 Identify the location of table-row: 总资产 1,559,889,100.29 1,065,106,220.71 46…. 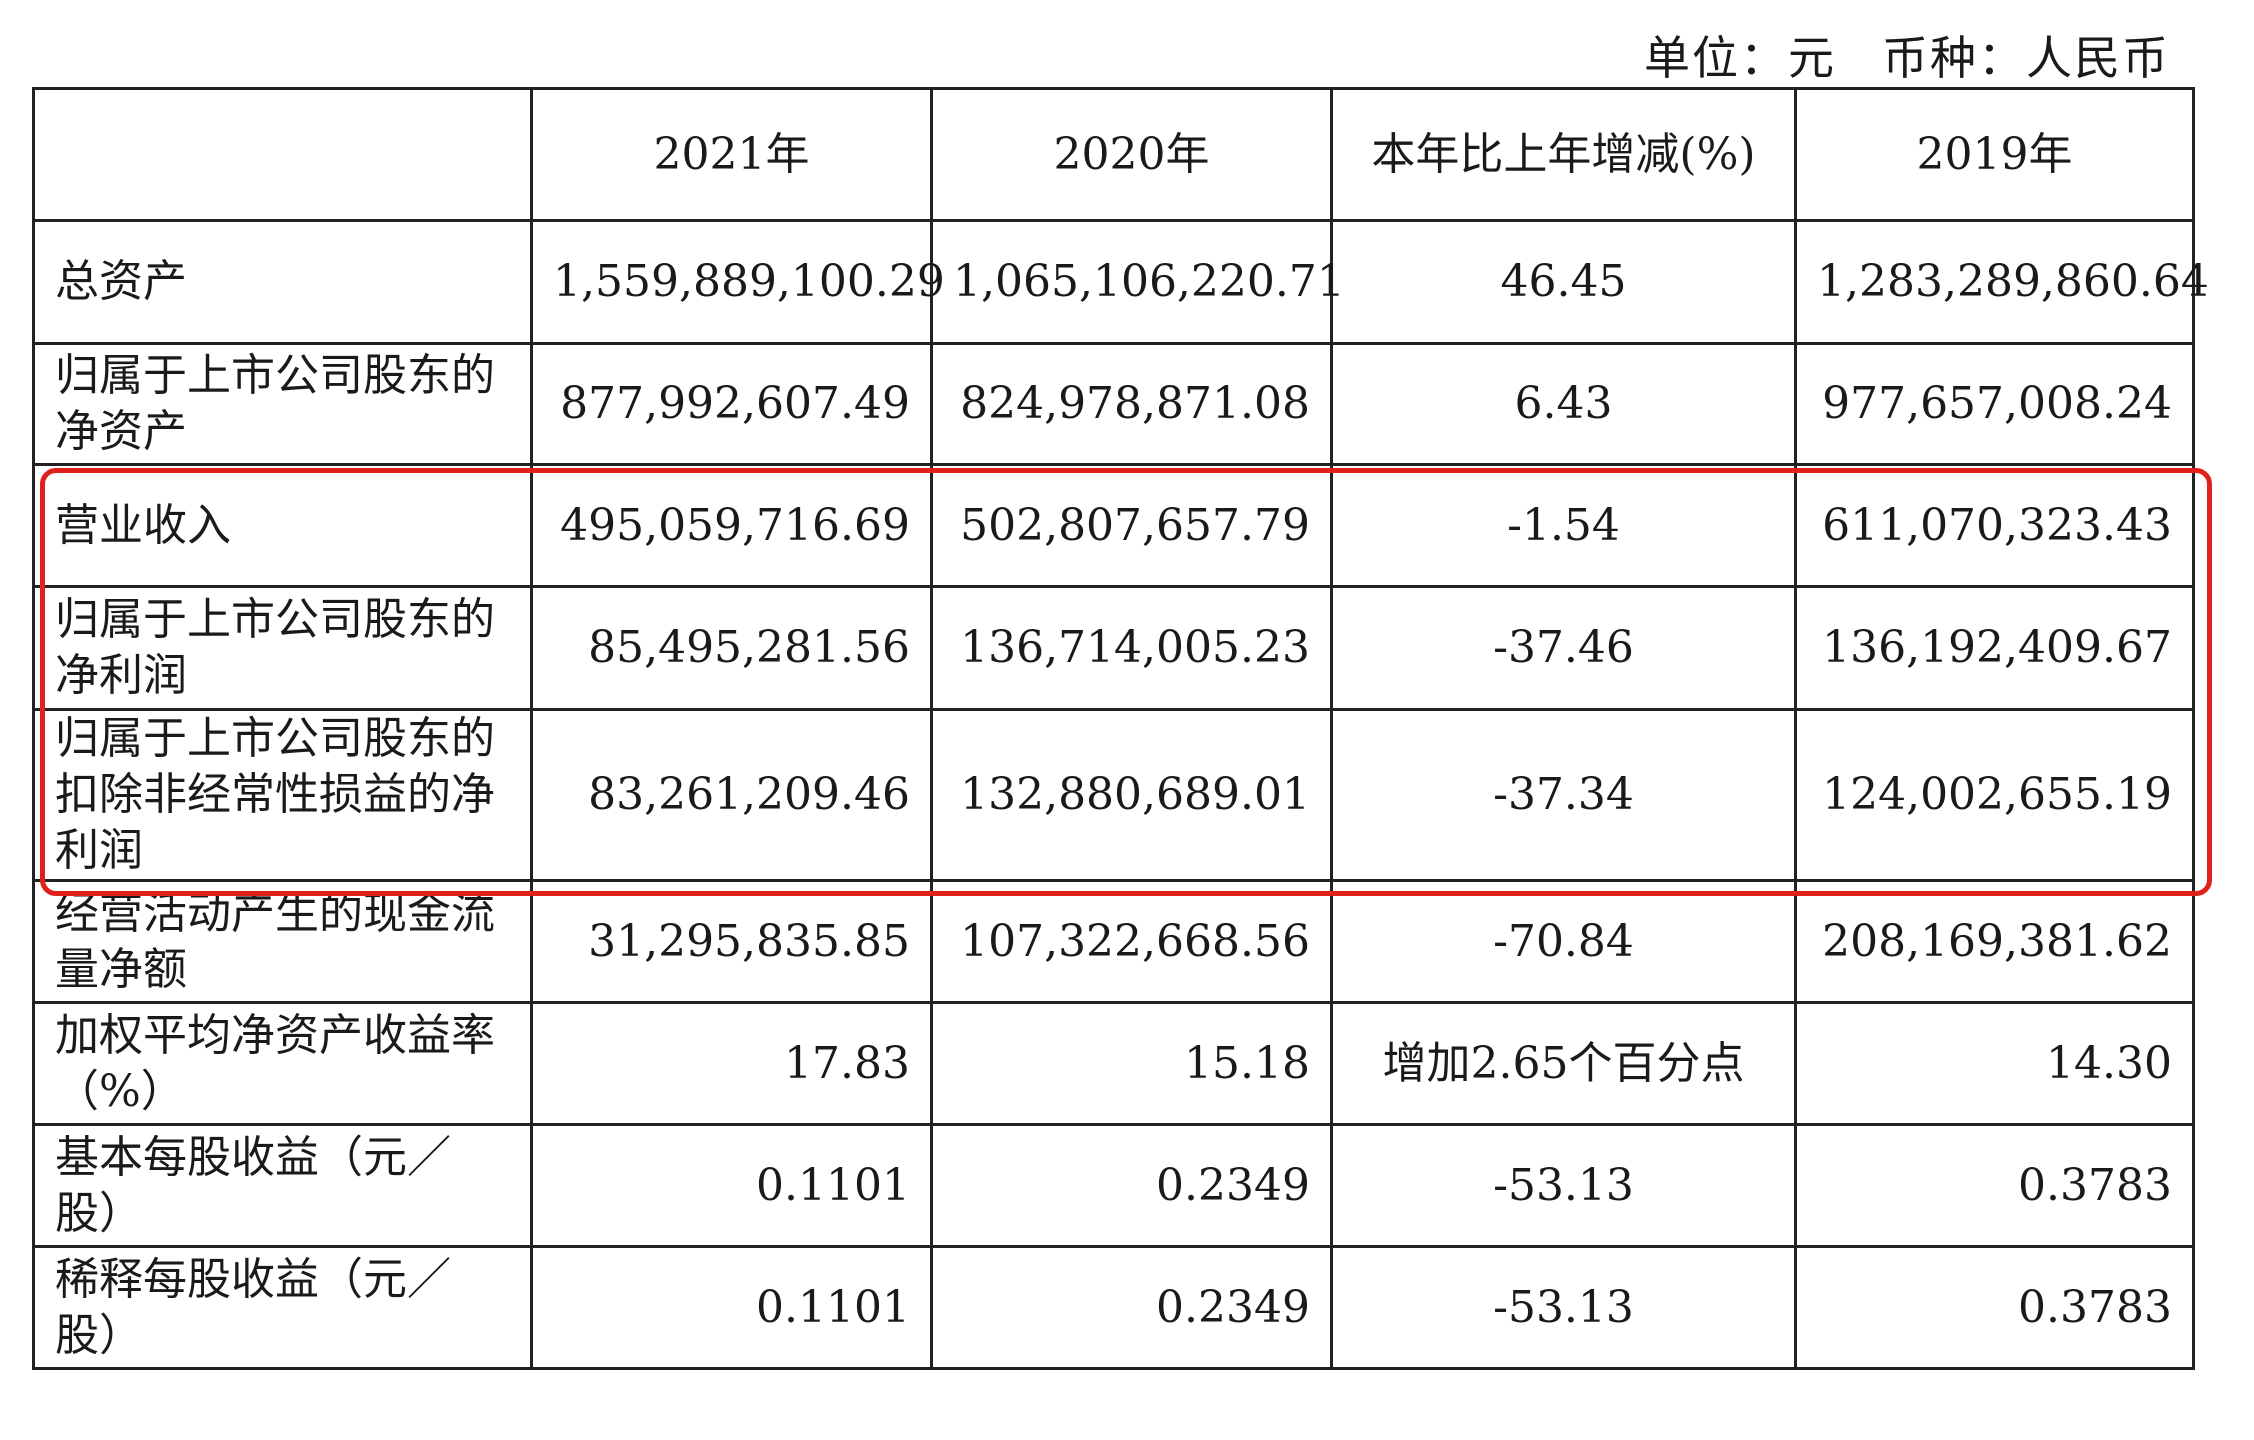
(1114, 282).